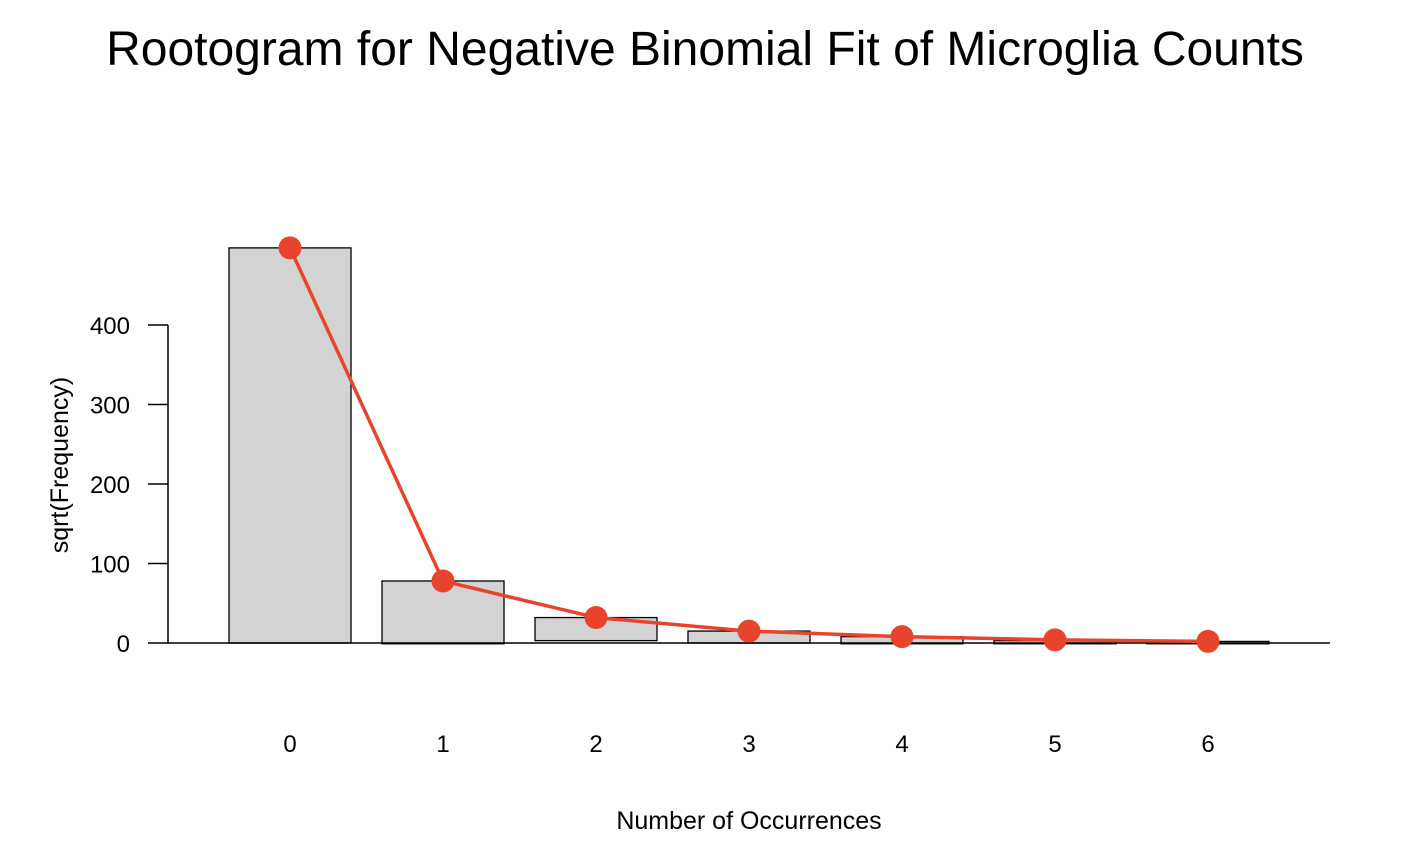 The height and width of the screenshot is (866, 1410). I want to click on y-axis-label: sqrt(Frequency), so click(60, 465).